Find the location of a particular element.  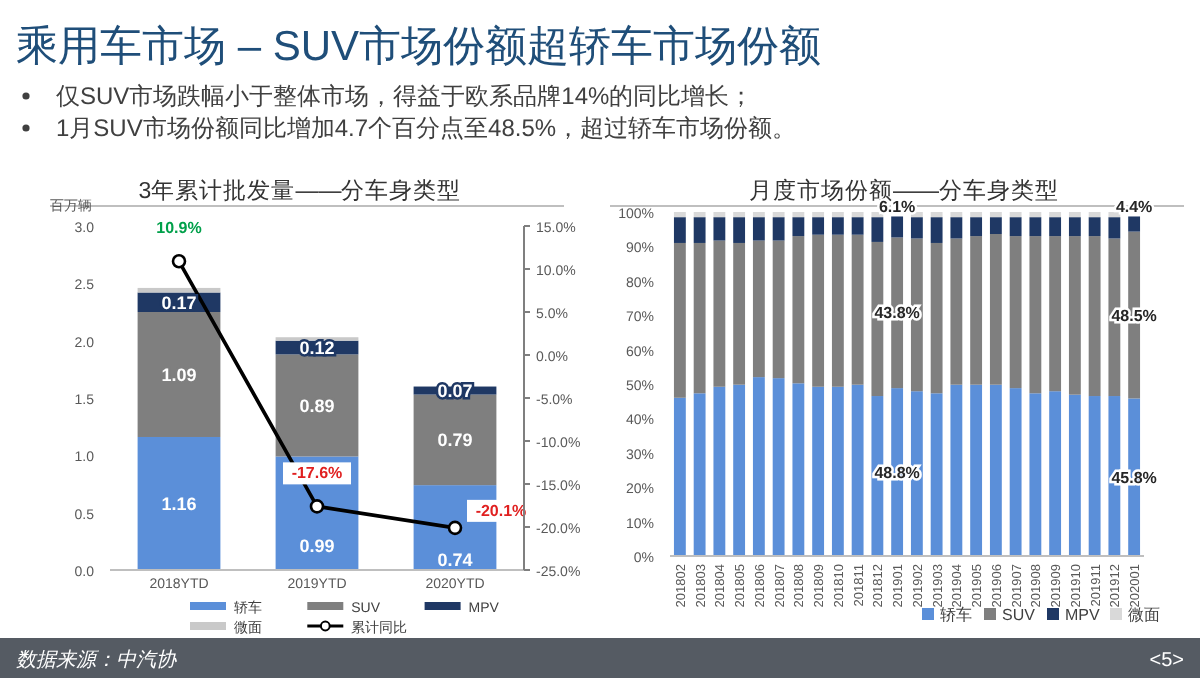

data-label: -17.6% is located at coordinates (317, 473).